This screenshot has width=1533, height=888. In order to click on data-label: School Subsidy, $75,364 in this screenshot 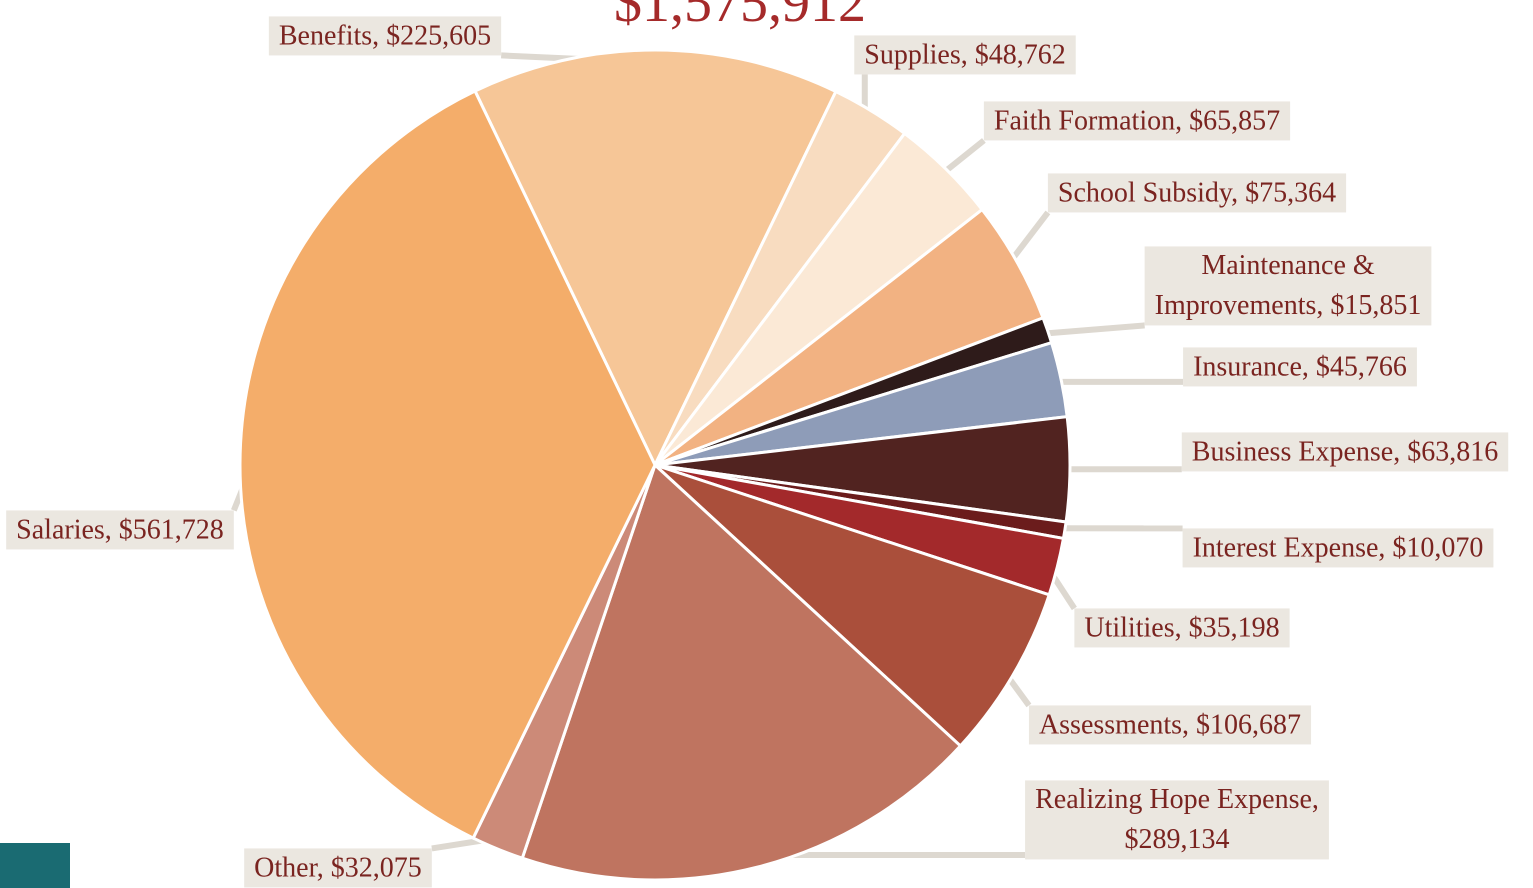, I will do `click(1197, 192)`.